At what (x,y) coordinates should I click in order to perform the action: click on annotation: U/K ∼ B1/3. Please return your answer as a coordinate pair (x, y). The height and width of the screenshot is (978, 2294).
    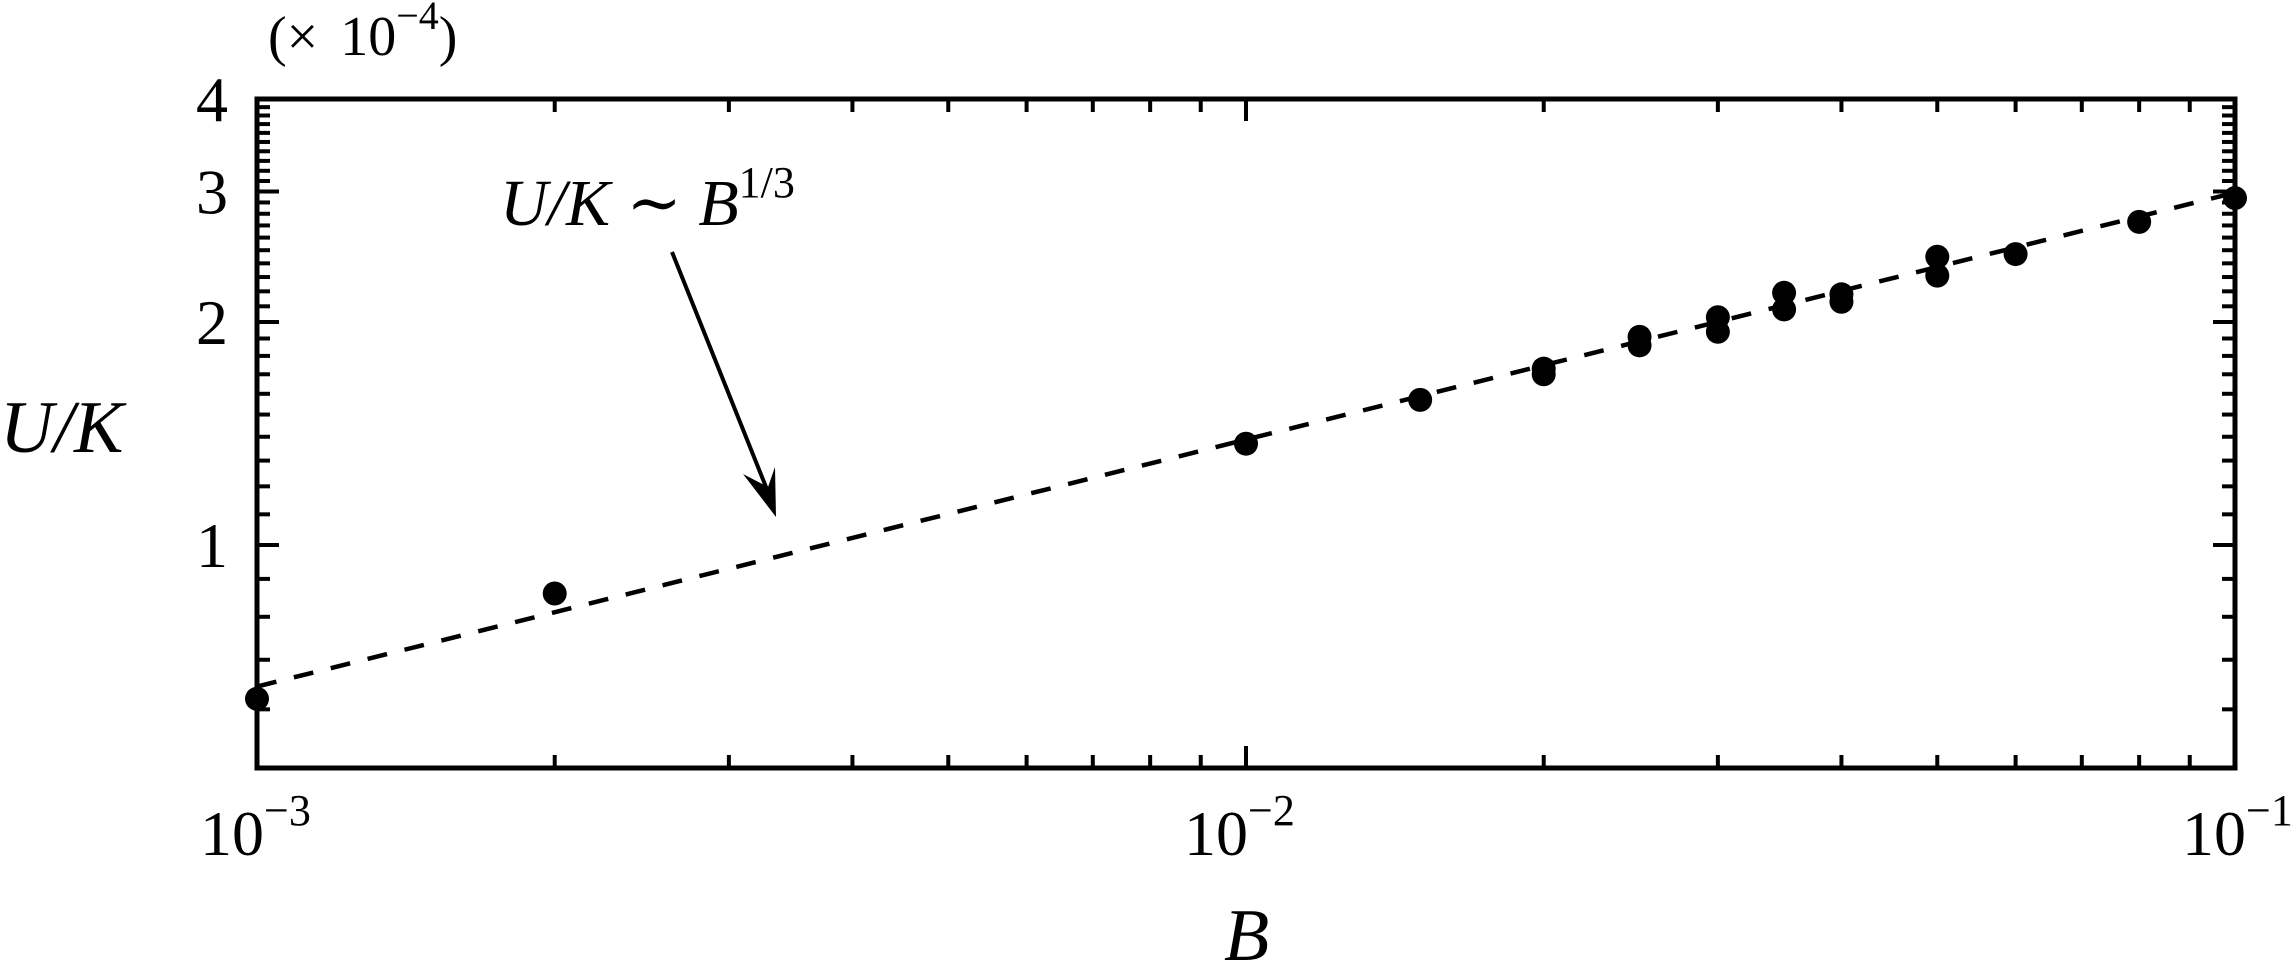
    Looking at the image, I should click on (647, 337).